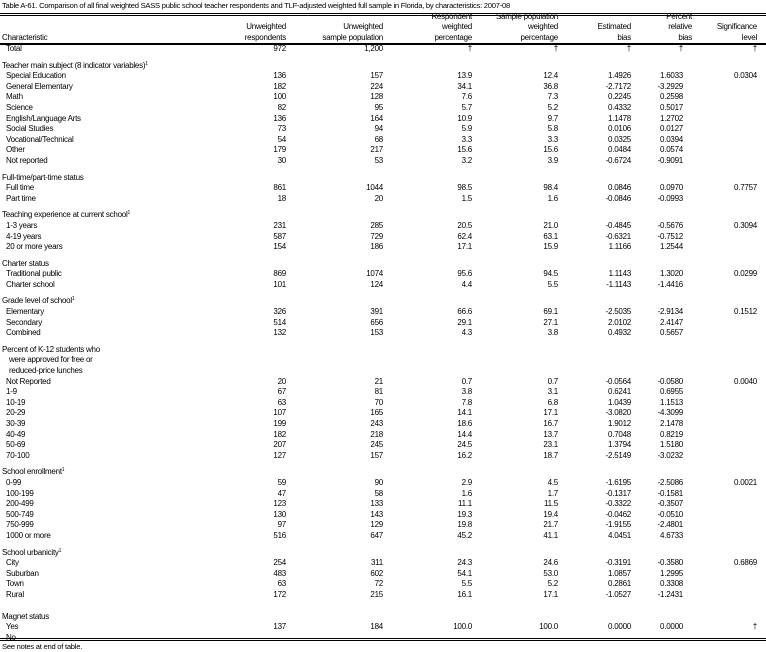 This screenshot has height=652, width=766. What do you see at coordinates (606, 28) in the screenshot?
I see `header-estimated-bias: Estimated bias` at bounding box center [606, 28].